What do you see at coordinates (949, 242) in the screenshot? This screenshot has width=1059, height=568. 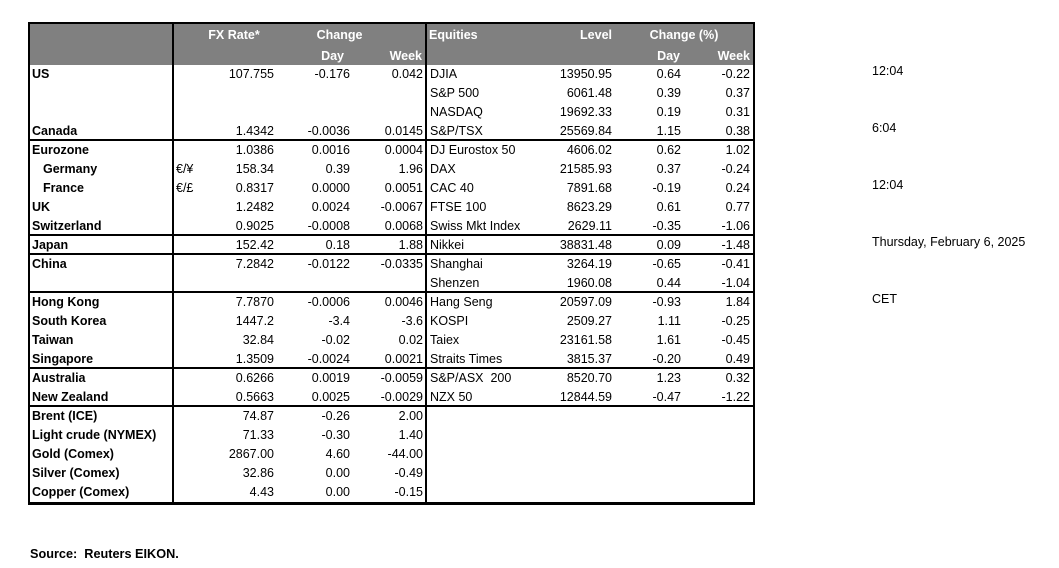 I see `date-line: Thursday, February 6, 2025` at bounding box center [949, 242].